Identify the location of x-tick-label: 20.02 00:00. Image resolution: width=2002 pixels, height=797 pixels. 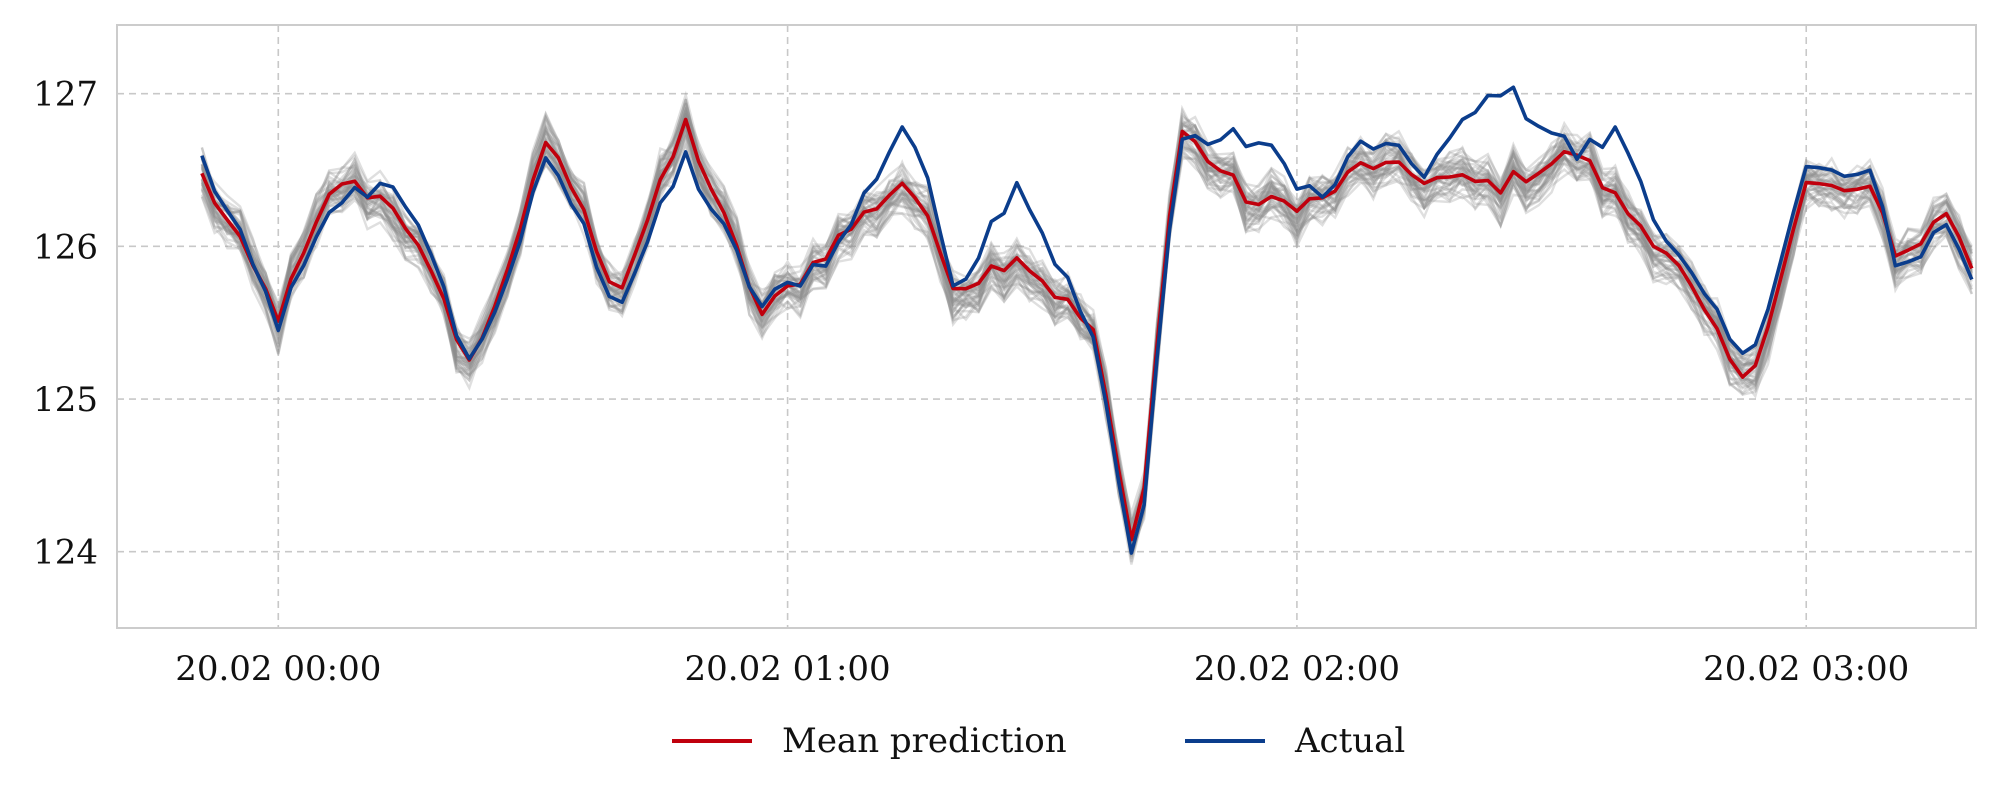
(278, 669).